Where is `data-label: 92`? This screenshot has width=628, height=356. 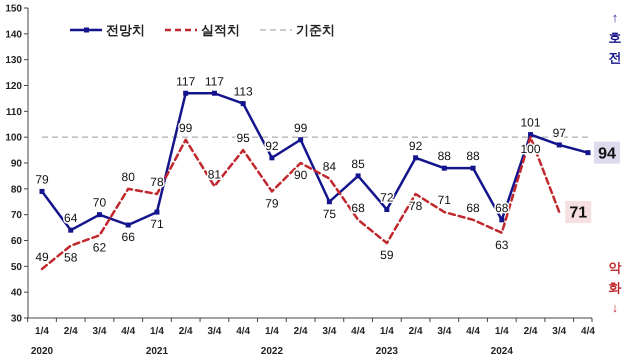
data-label: 92 is located at coordinates (415, 145).